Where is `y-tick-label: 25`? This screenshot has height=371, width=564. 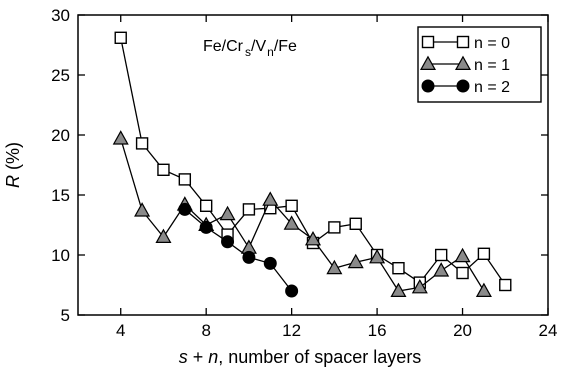 y-tick-label: 25 is located at coordinates (60, 75).